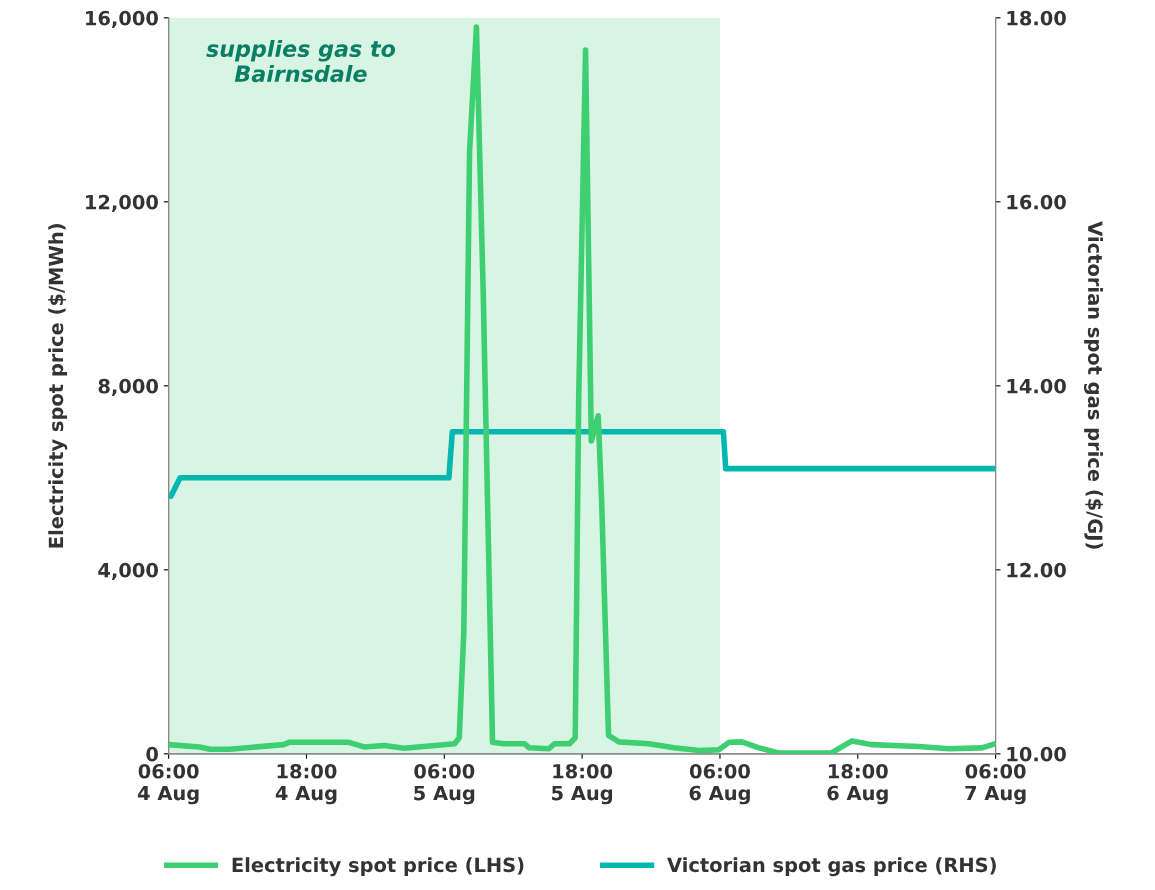 The height and width of the screenshot is (890, 1155). I want to click on x-tick-label: 18:00 5 Aug, so click(582, 784).